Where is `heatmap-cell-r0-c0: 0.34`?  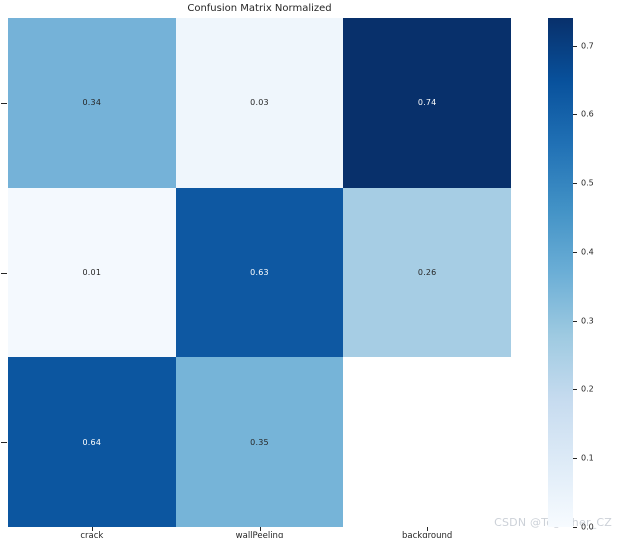 heatmap-cell-r0-c0: 0.34 is located at coordinates (92, 103).